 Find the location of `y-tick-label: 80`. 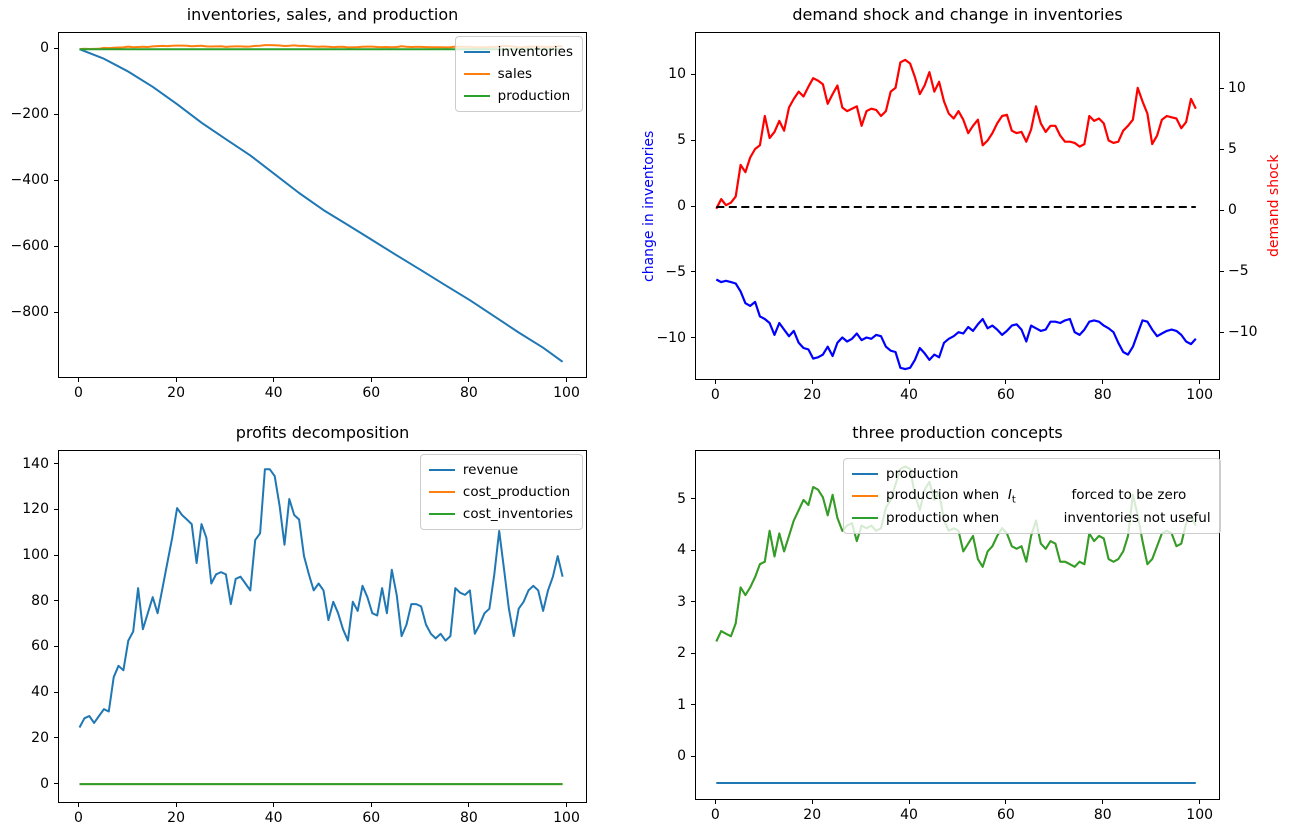

y-tick-label: 80 is located at coordinates (40, 600).